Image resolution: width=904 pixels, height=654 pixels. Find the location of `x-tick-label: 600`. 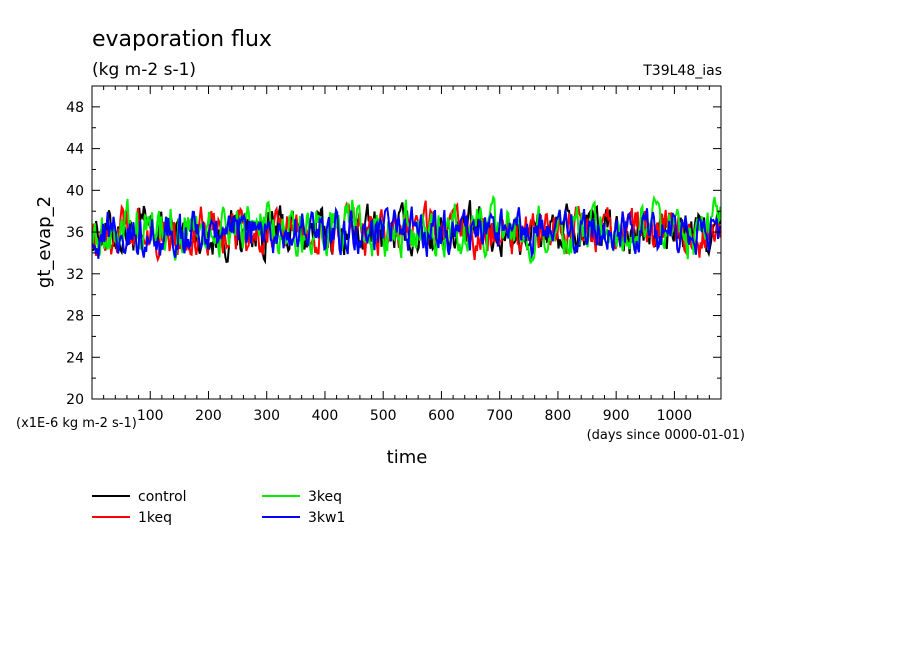

x-tick-label: 600 is located at coordinates (441, 416).